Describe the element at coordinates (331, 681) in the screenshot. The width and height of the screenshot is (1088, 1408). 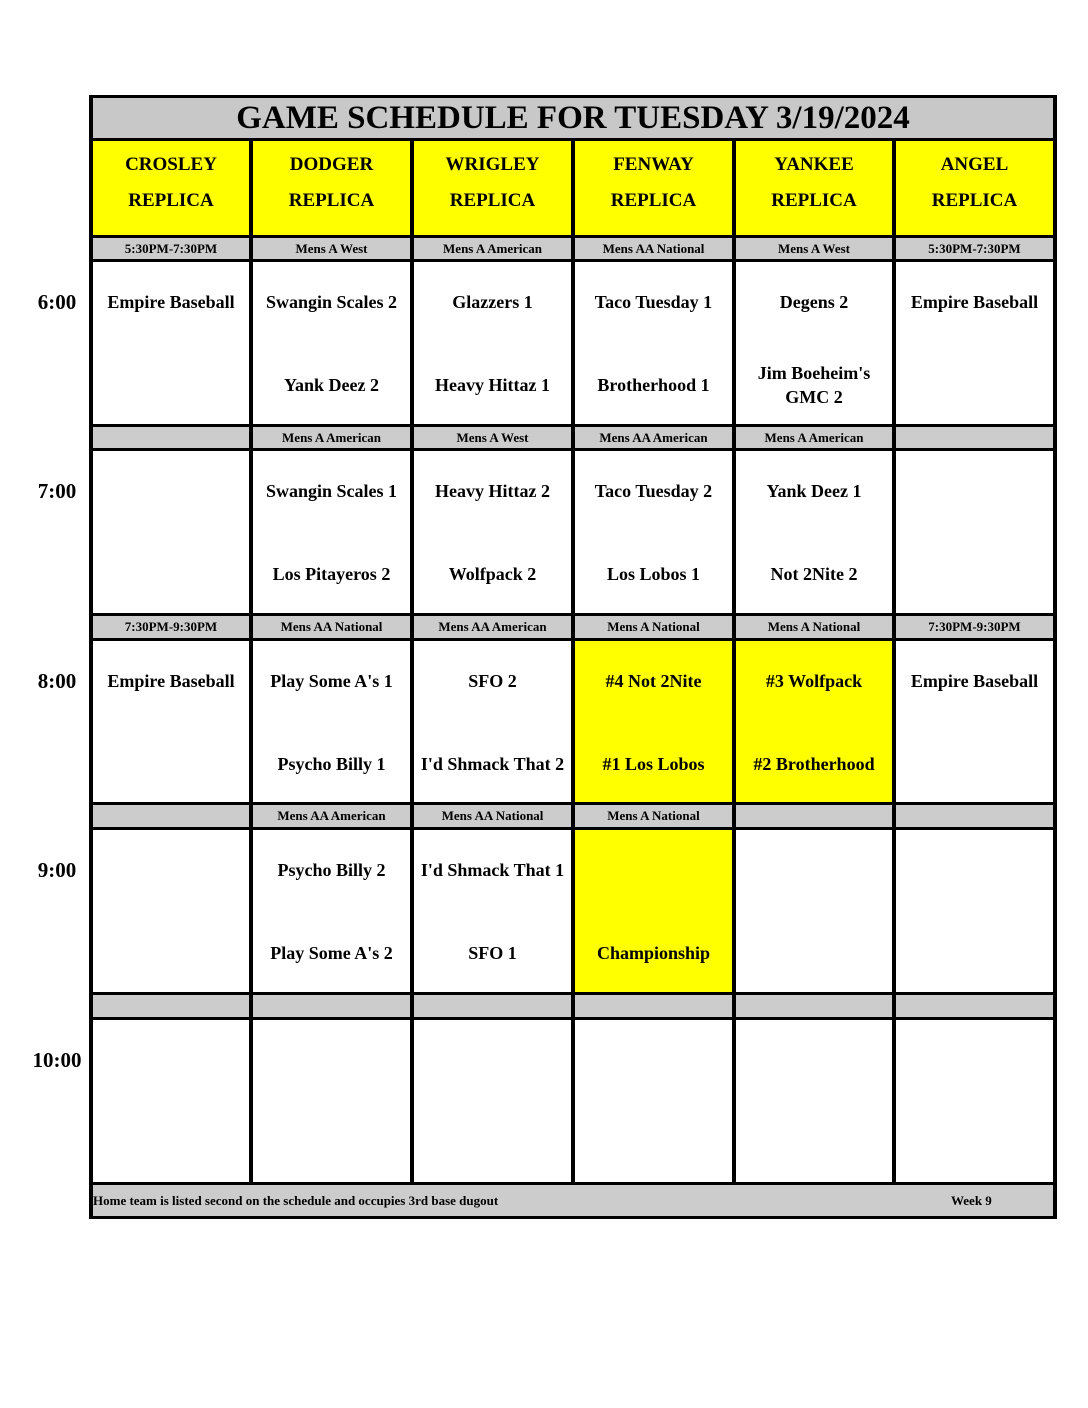
I see `away-team: Play Some A's 1` at that location.